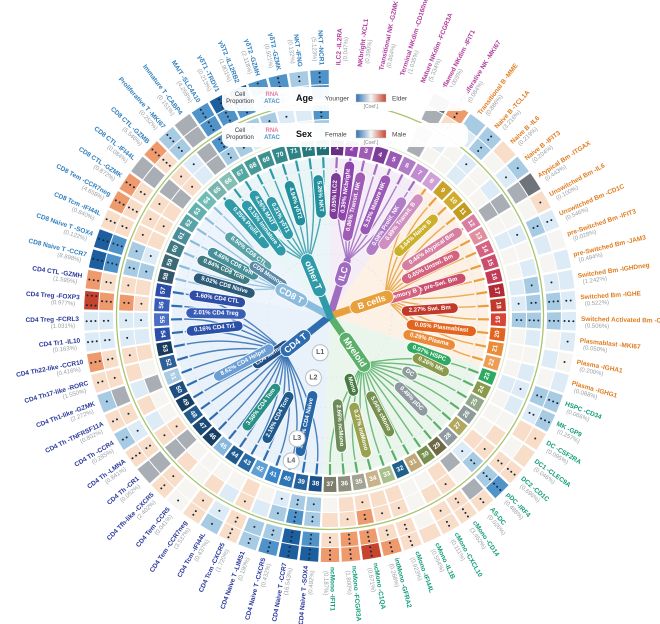  Describe the element at coordinates (437, 446) in the screenshot. I see `node-number-29: 29` at that location.